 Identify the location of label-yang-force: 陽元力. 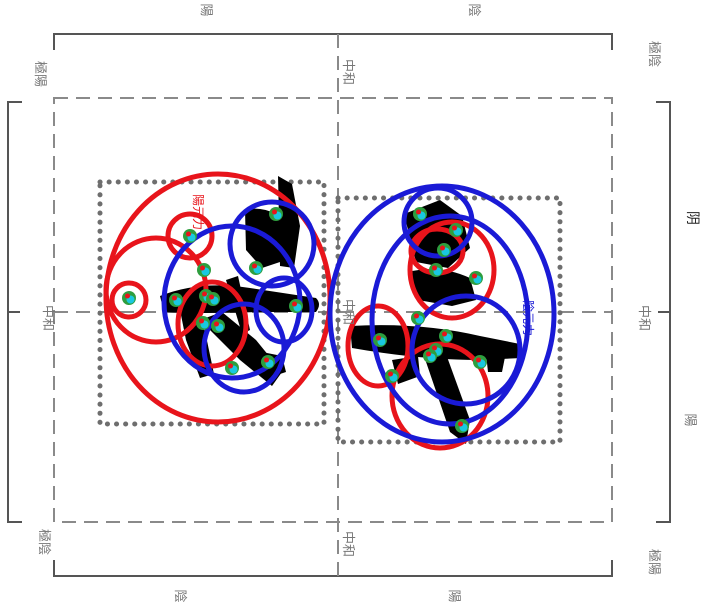
(198, 212).